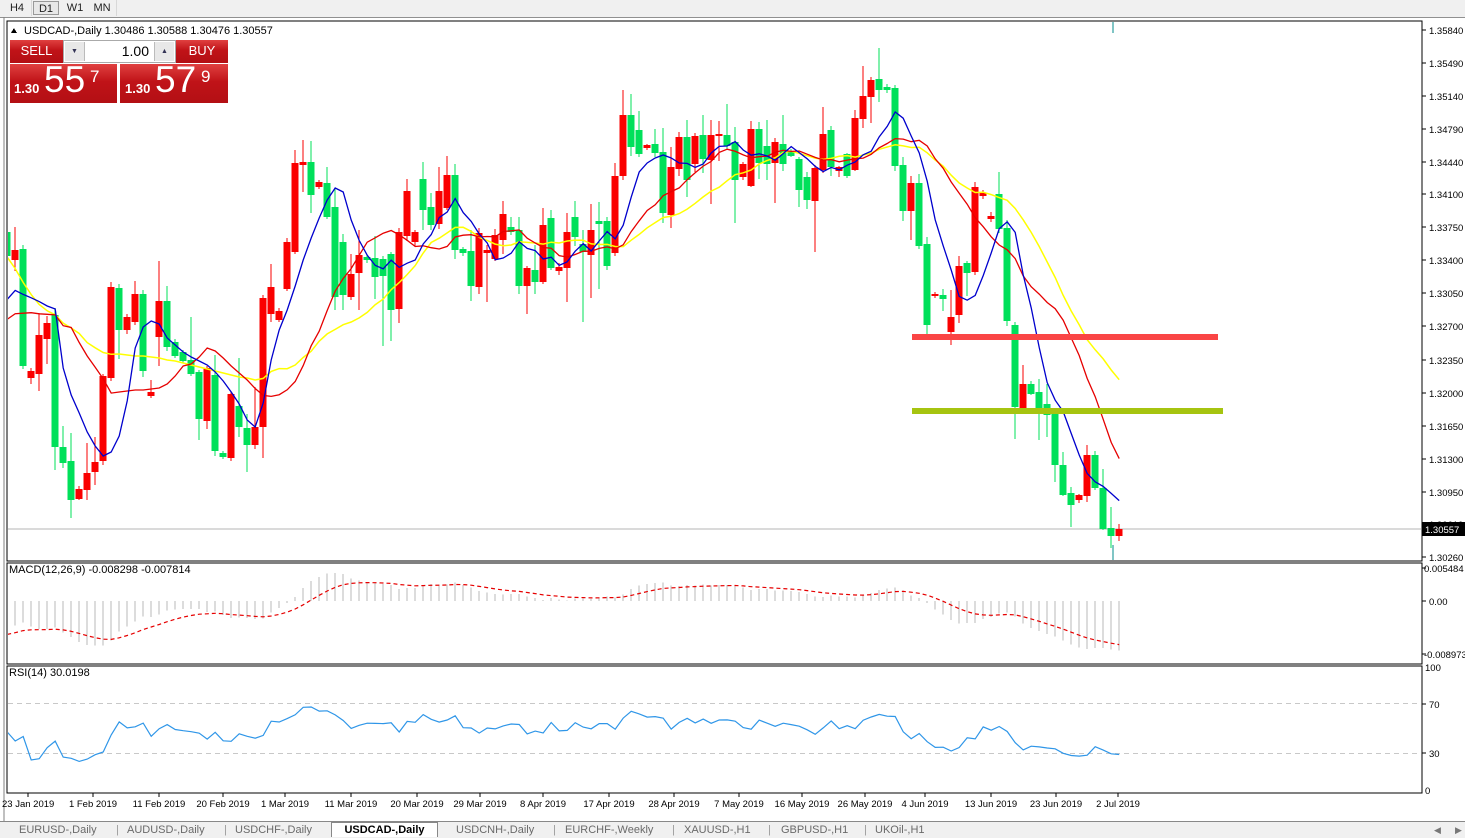 The image size is (1465, 838). What do you see at coordinates (351, 804) in the screenshot?
I see `svg-text: 11 Mar 2019` at bounding box center [351, 804].